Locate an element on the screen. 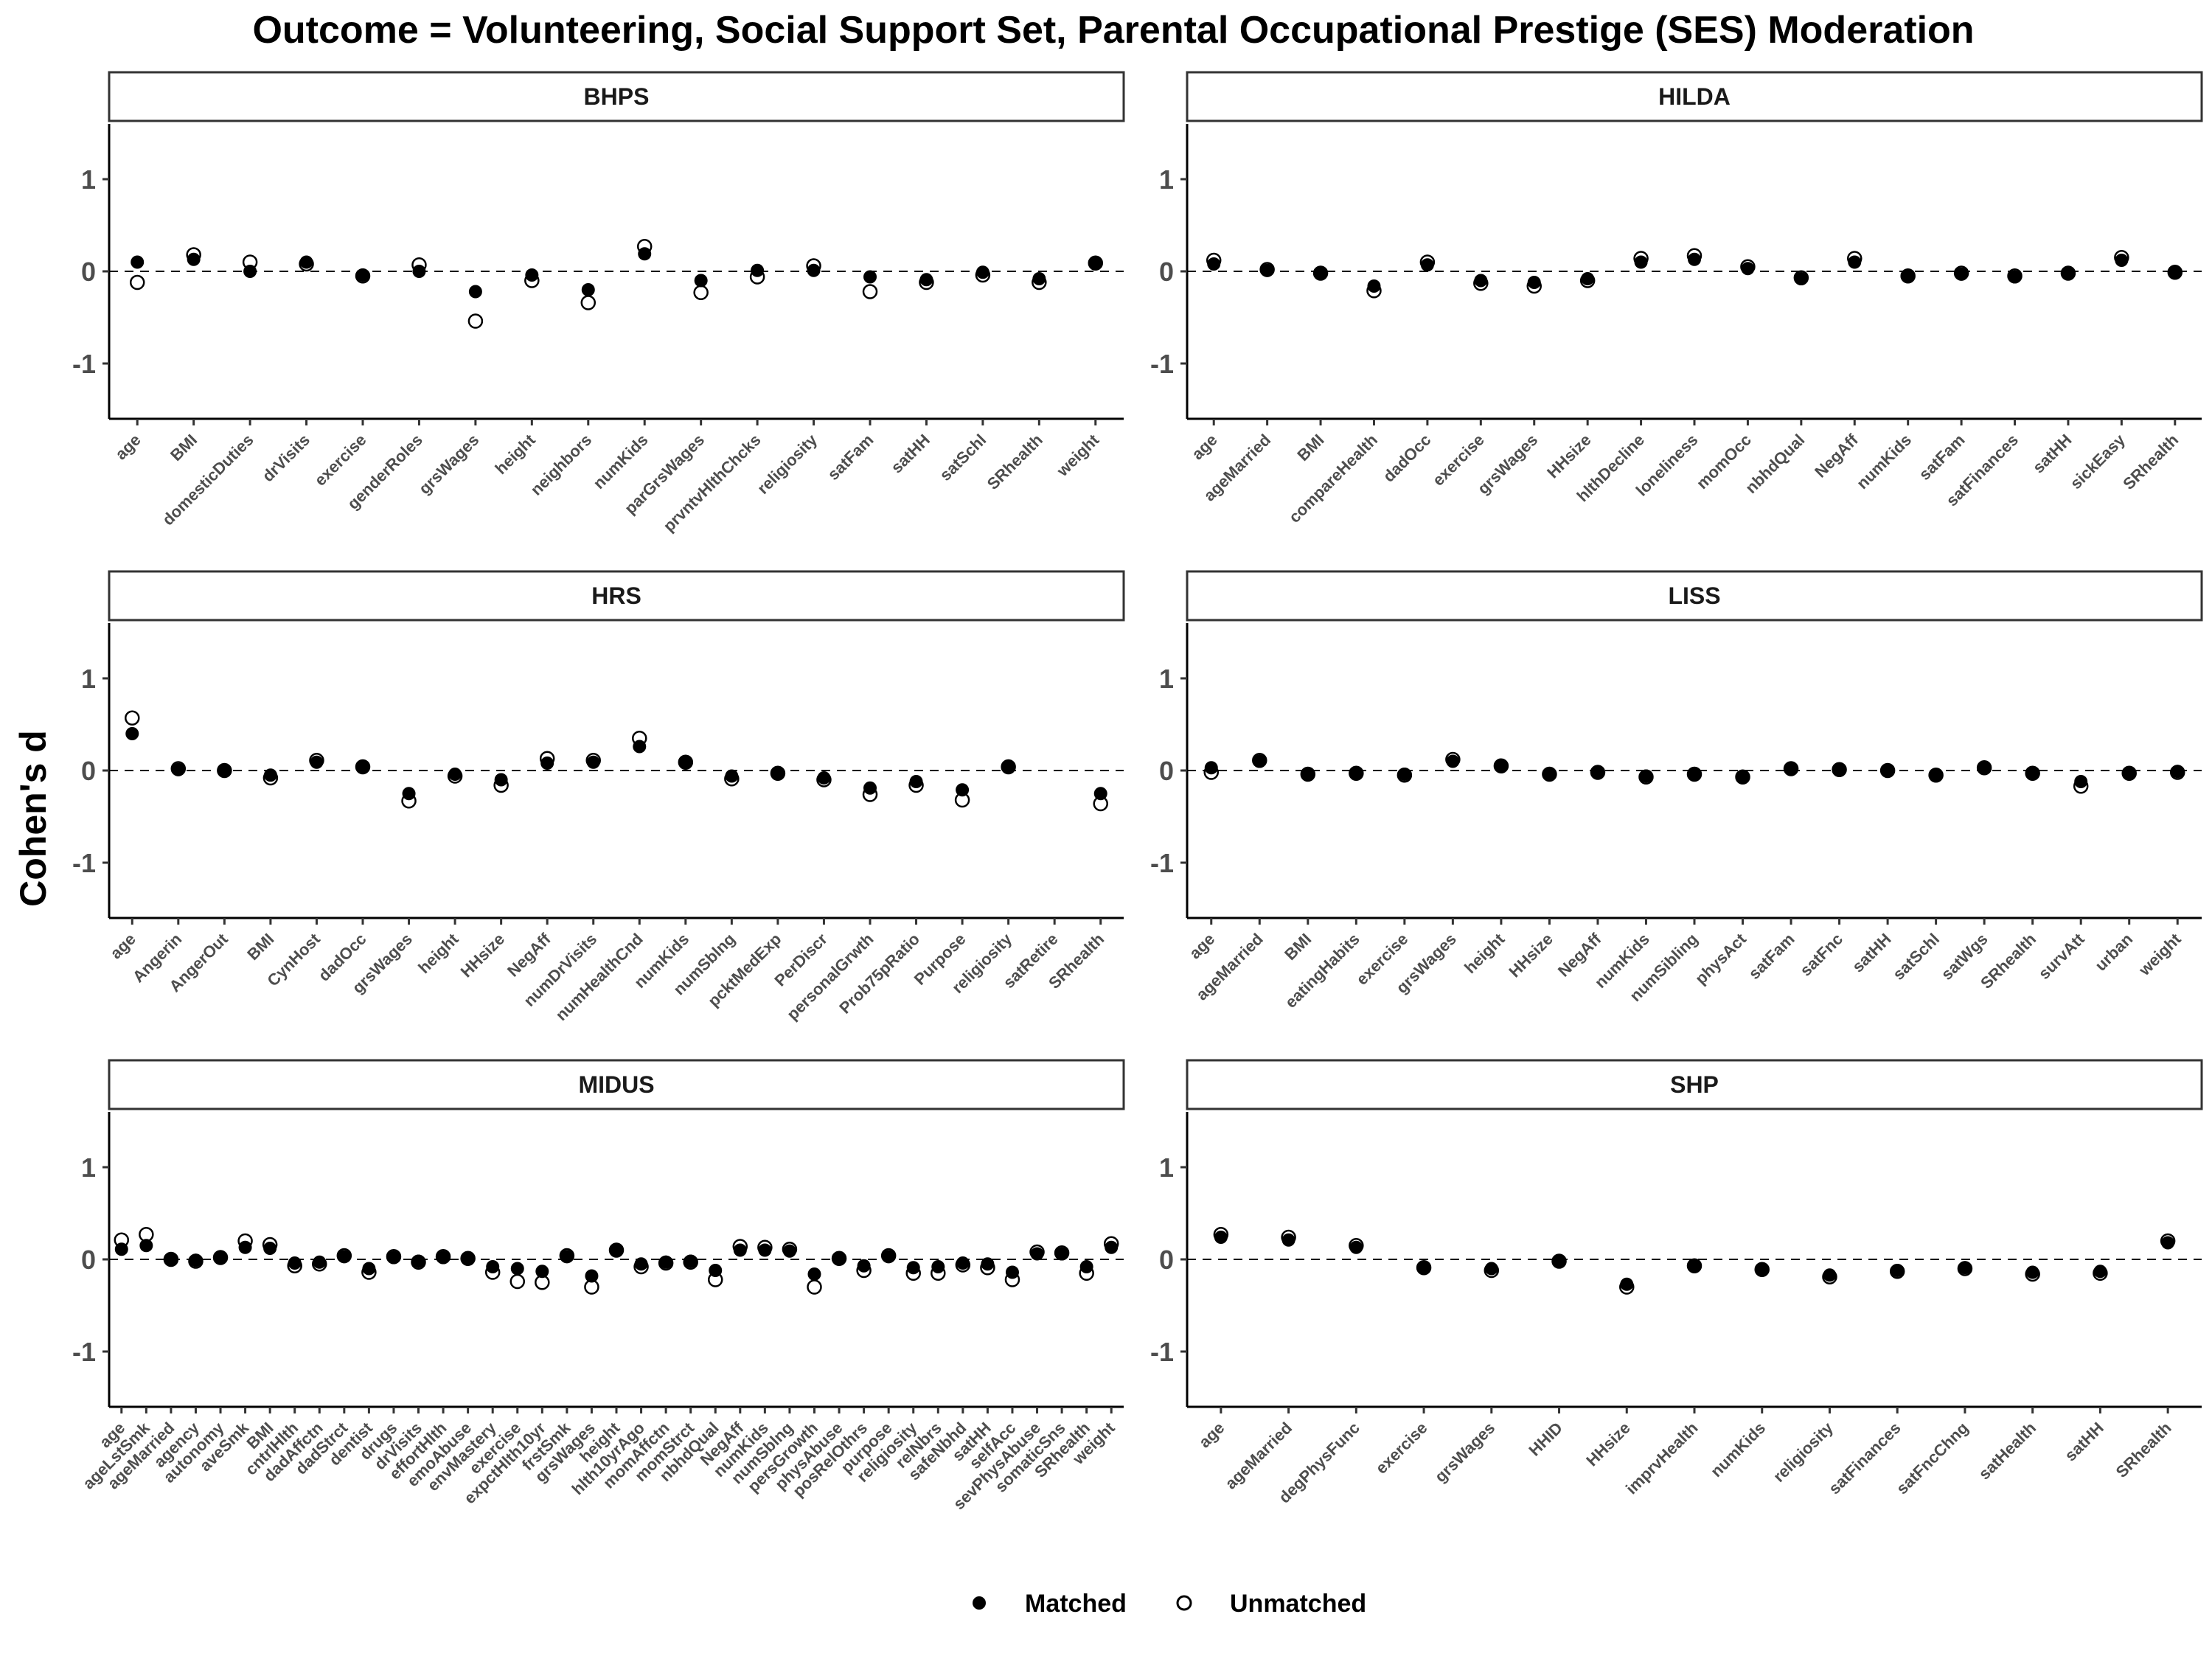 Image resolution: width=2212 pixels, height=1659 pixels. x-tick-label: urban is located at coordinates (2113, 952).